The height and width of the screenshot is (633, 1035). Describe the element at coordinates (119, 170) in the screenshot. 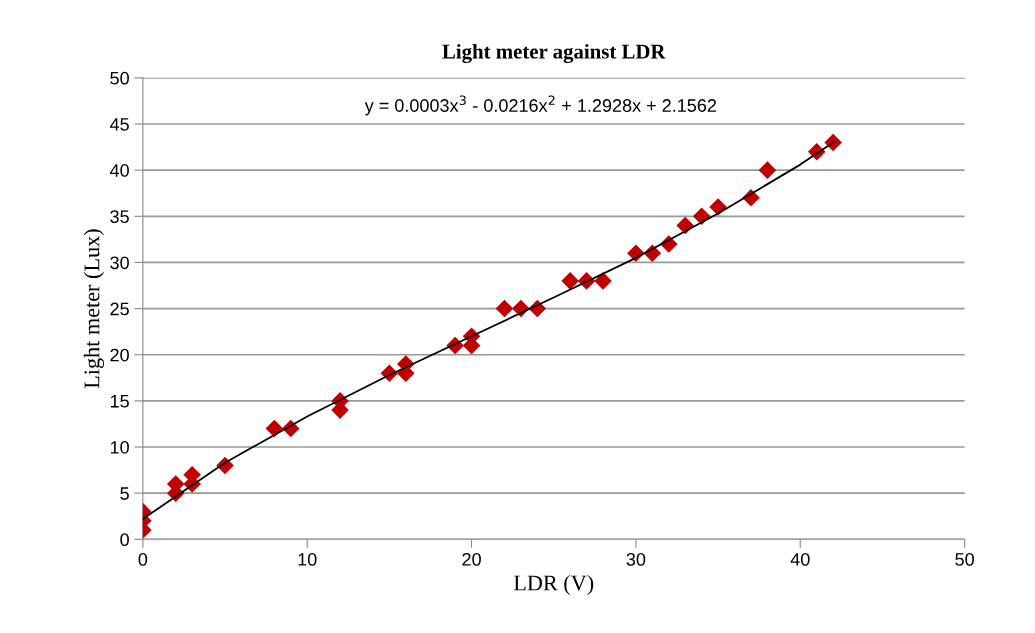

I see `y-tick-label: 40` at that location.